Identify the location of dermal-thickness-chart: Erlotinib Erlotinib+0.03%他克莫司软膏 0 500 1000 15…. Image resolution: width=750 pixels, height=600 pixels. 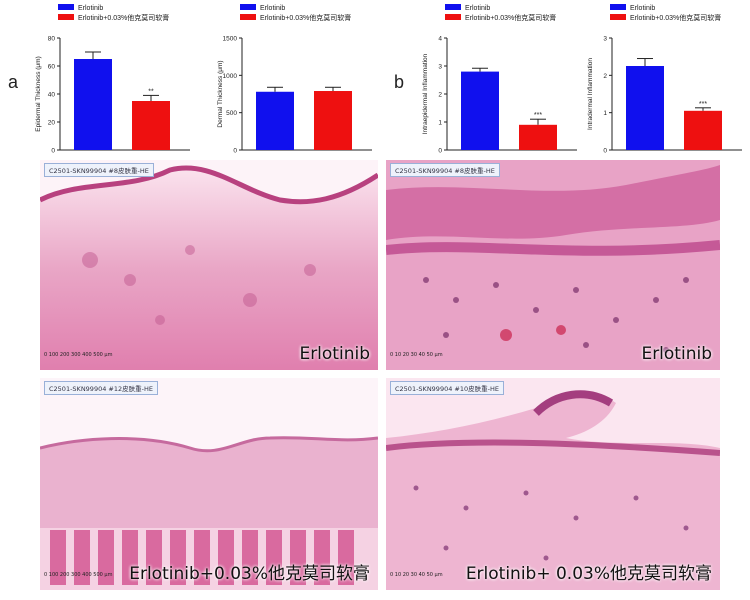
(290, 80).